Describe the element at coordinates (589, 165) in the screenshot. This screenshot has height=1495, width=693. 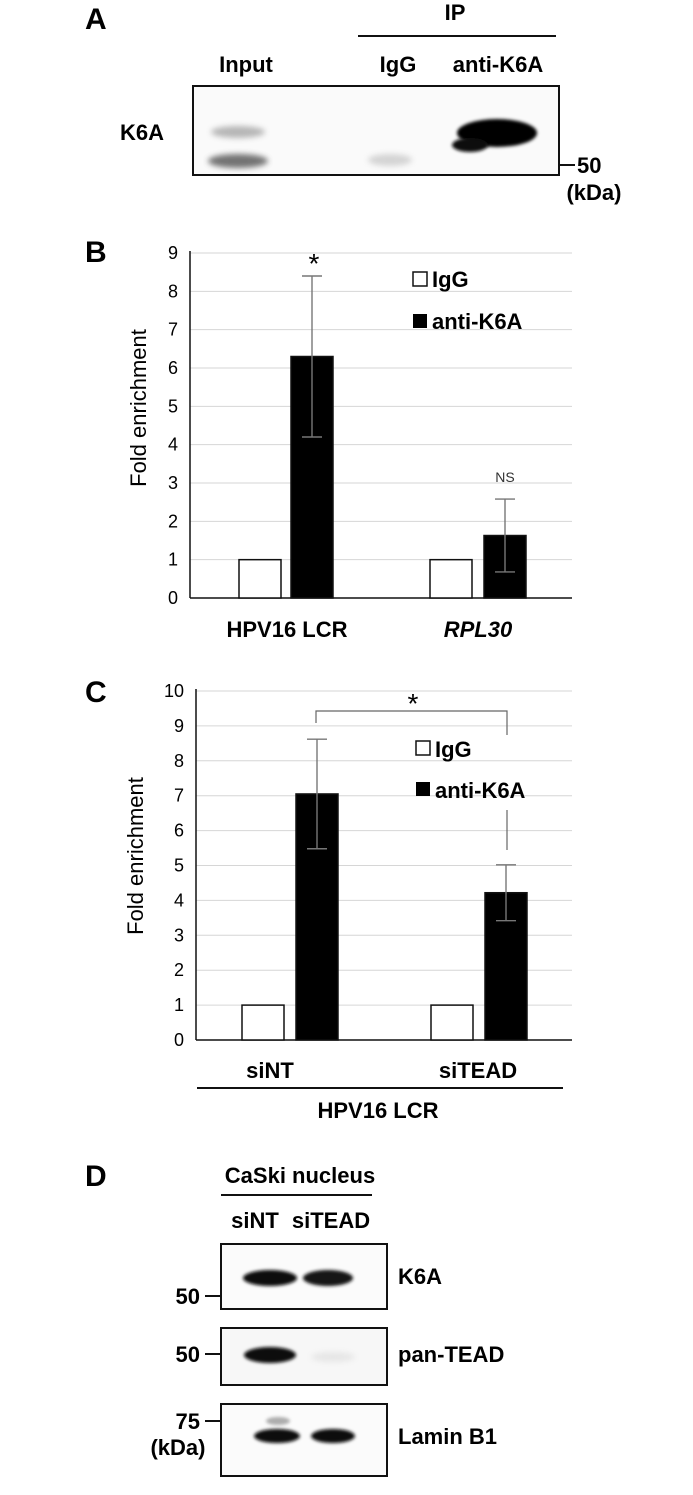
I see `marker-50: 50` at that location.